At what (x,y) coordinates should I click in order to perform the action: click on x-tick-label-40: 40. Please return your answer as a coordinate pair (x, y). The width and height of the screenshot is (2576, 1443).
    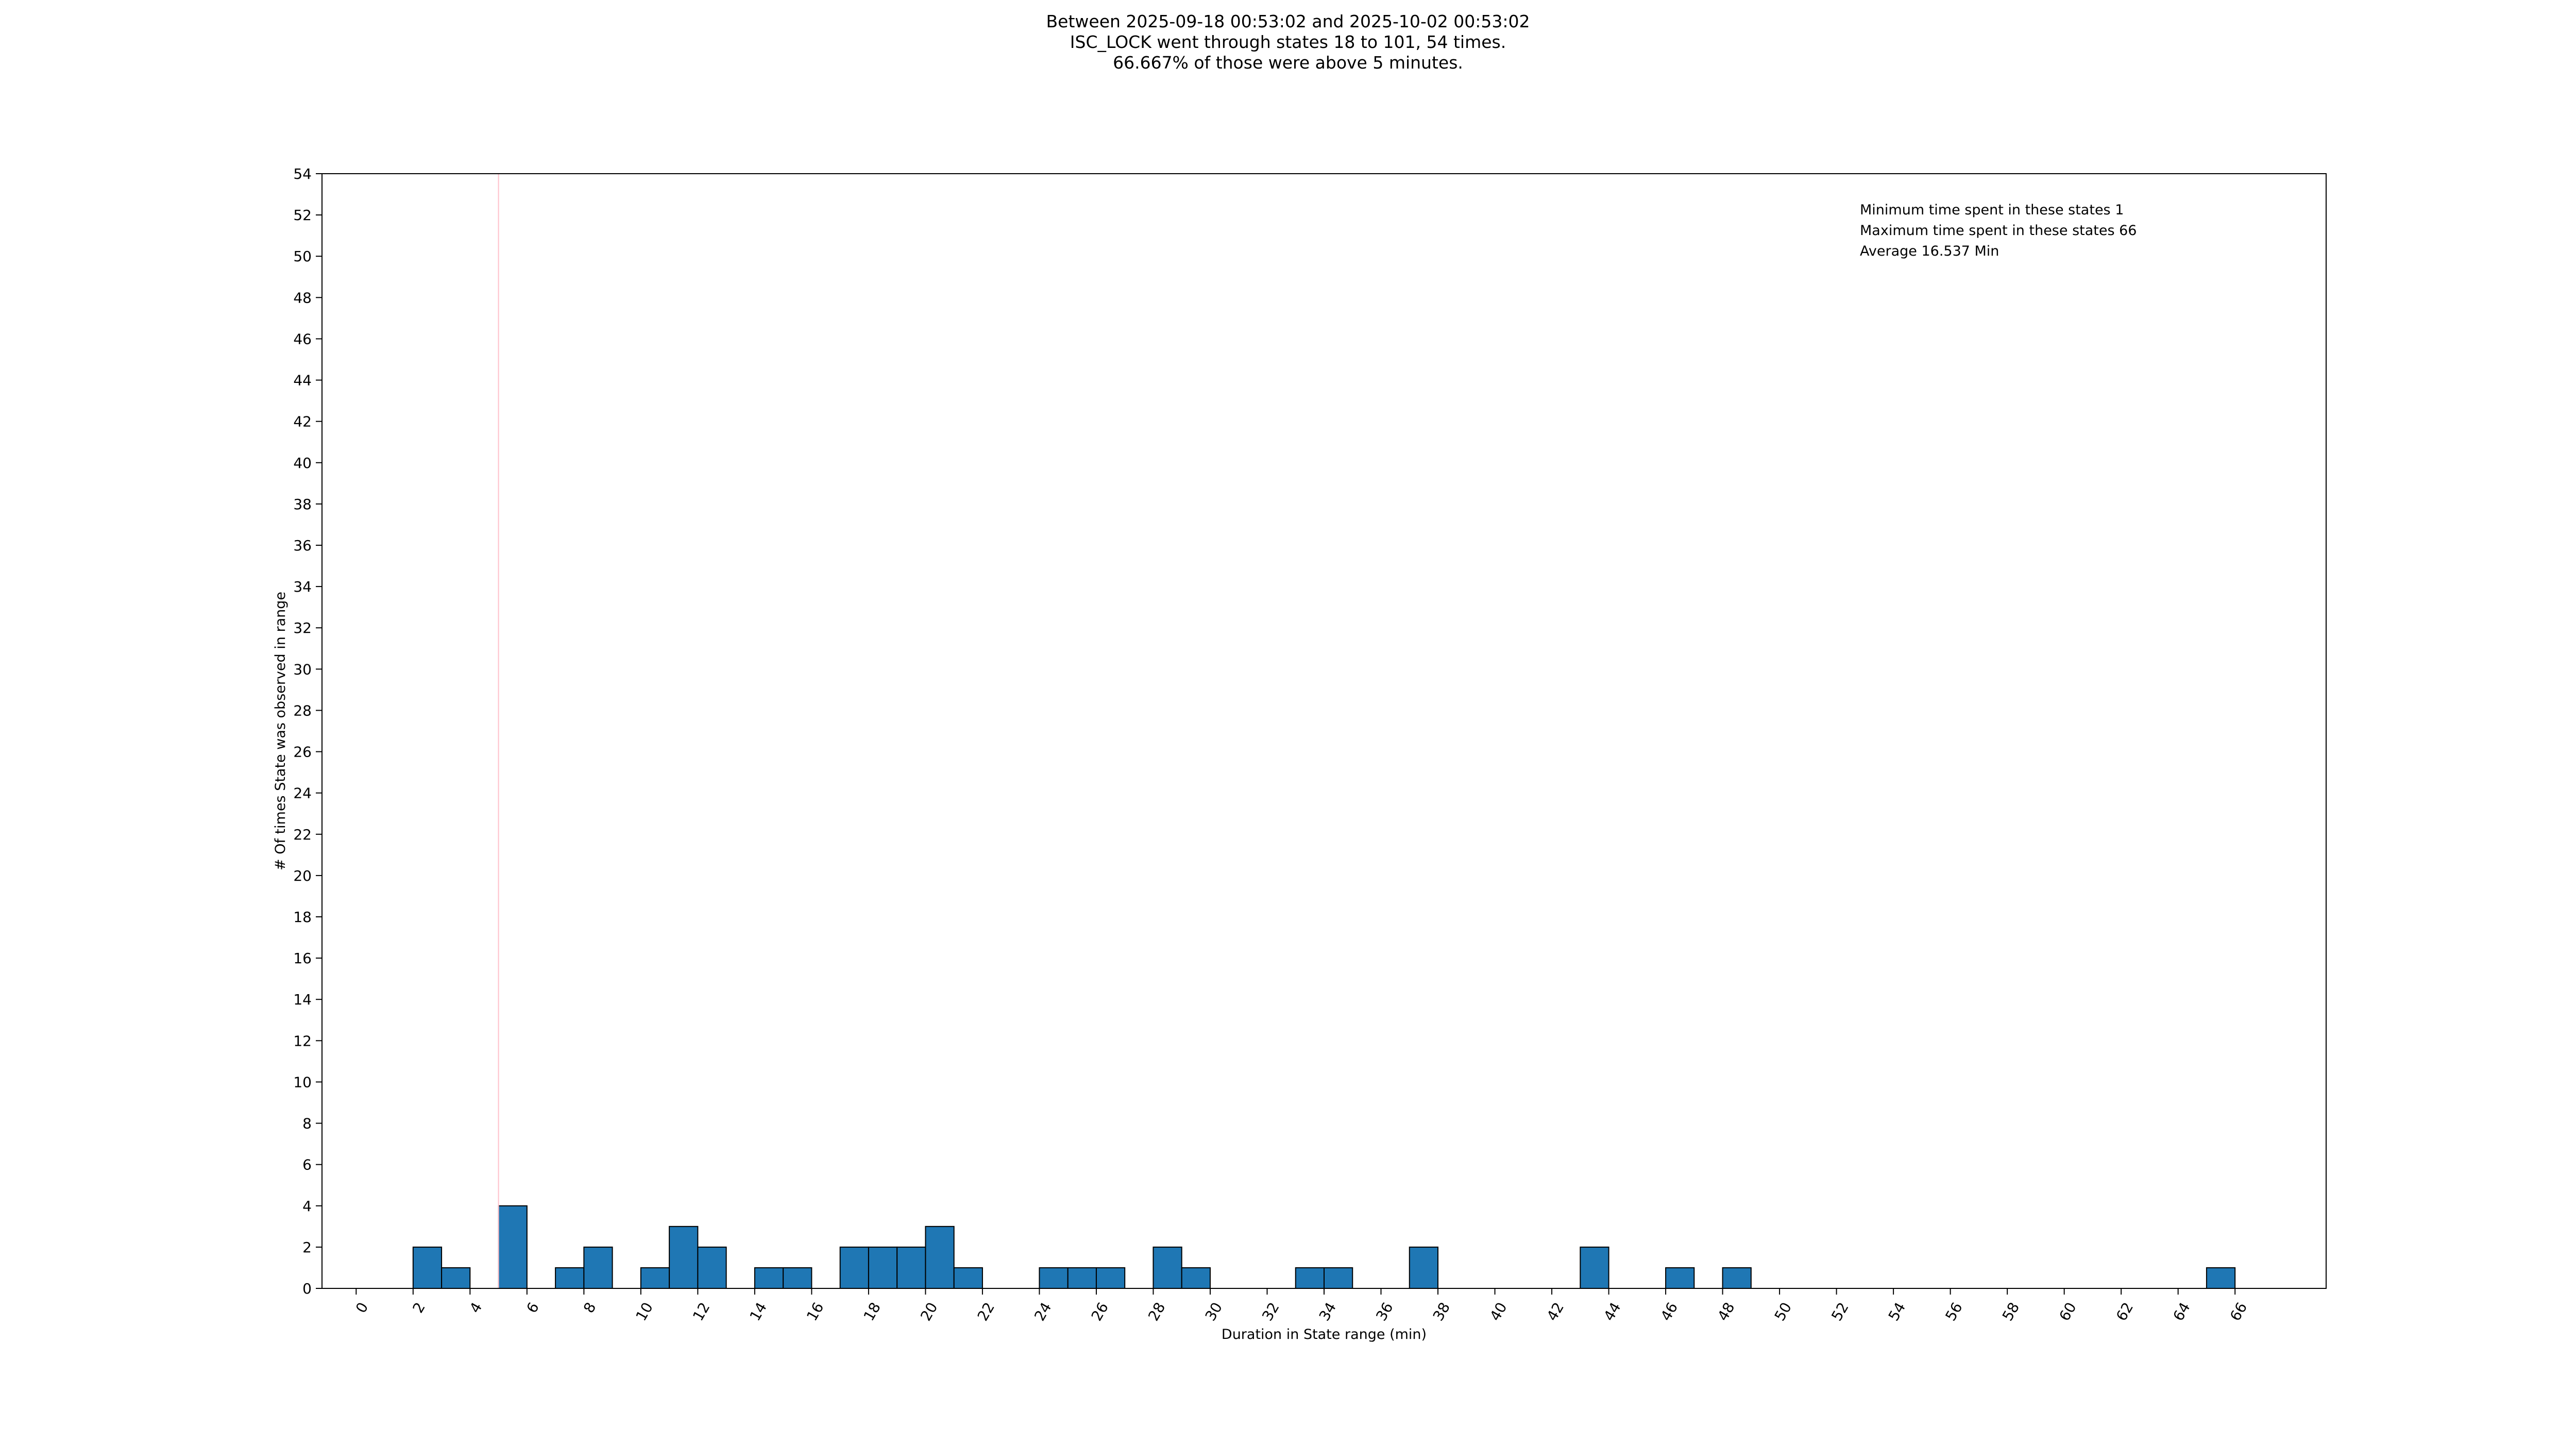
    Looking at the image, I should click on (1498, 1311).